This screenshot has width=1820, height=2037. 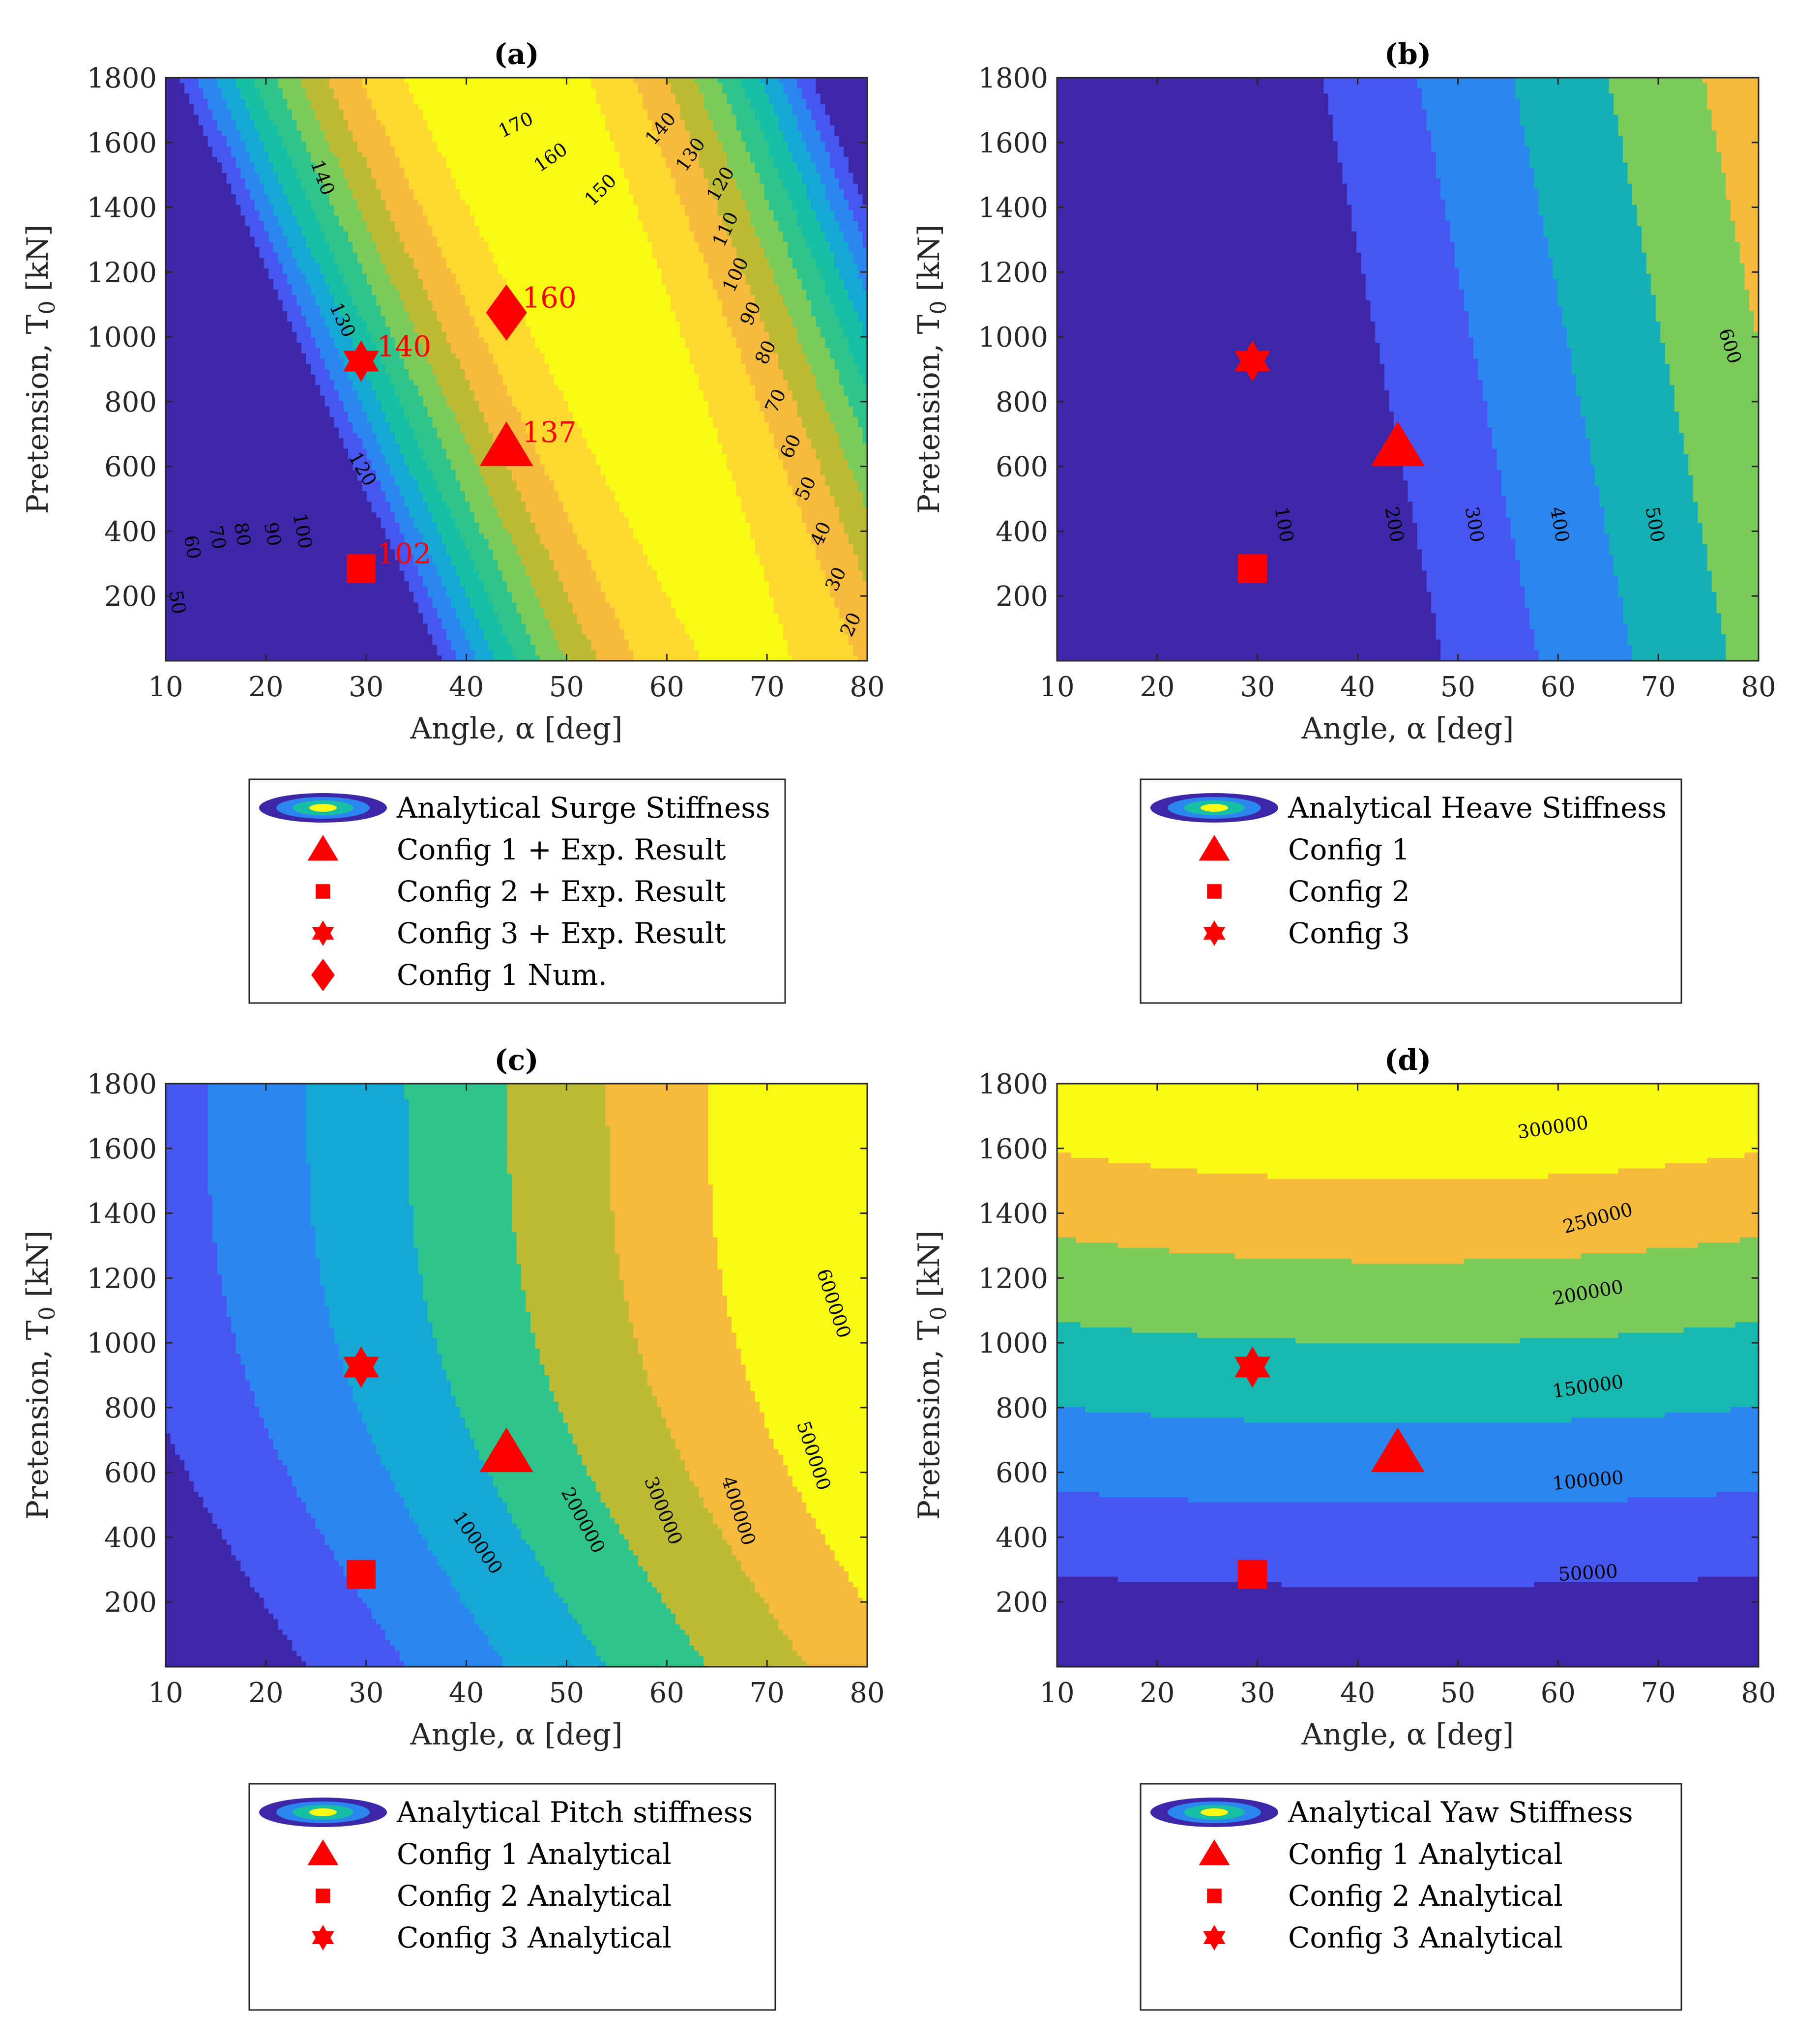 What do you see at coordinates (1022, 1408) in the screenshot?
I see `y-tick-label: 800` at bounding box center [1022, 1408].